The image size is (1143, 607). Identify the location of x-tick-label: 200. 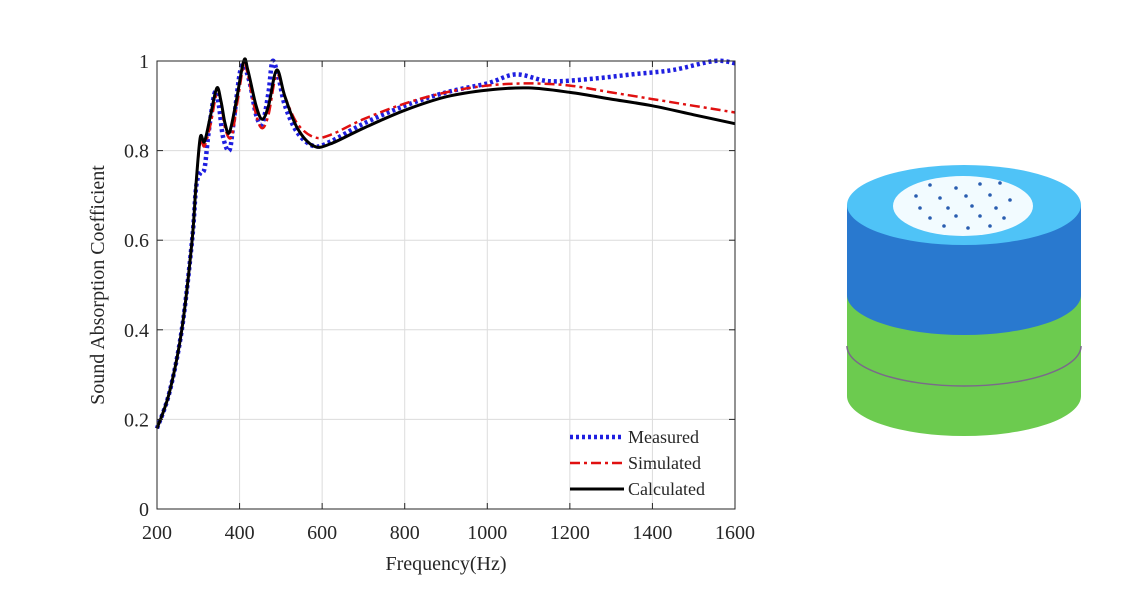
(157, 533).